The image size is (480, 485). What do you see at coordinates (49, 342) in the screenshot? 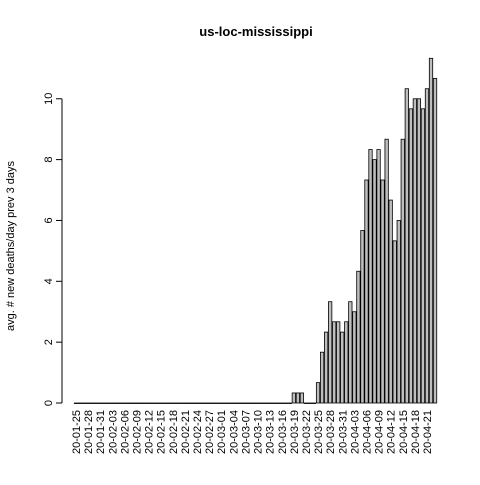
I see `y-tick-label: 2` at bounding box center [49, 342].